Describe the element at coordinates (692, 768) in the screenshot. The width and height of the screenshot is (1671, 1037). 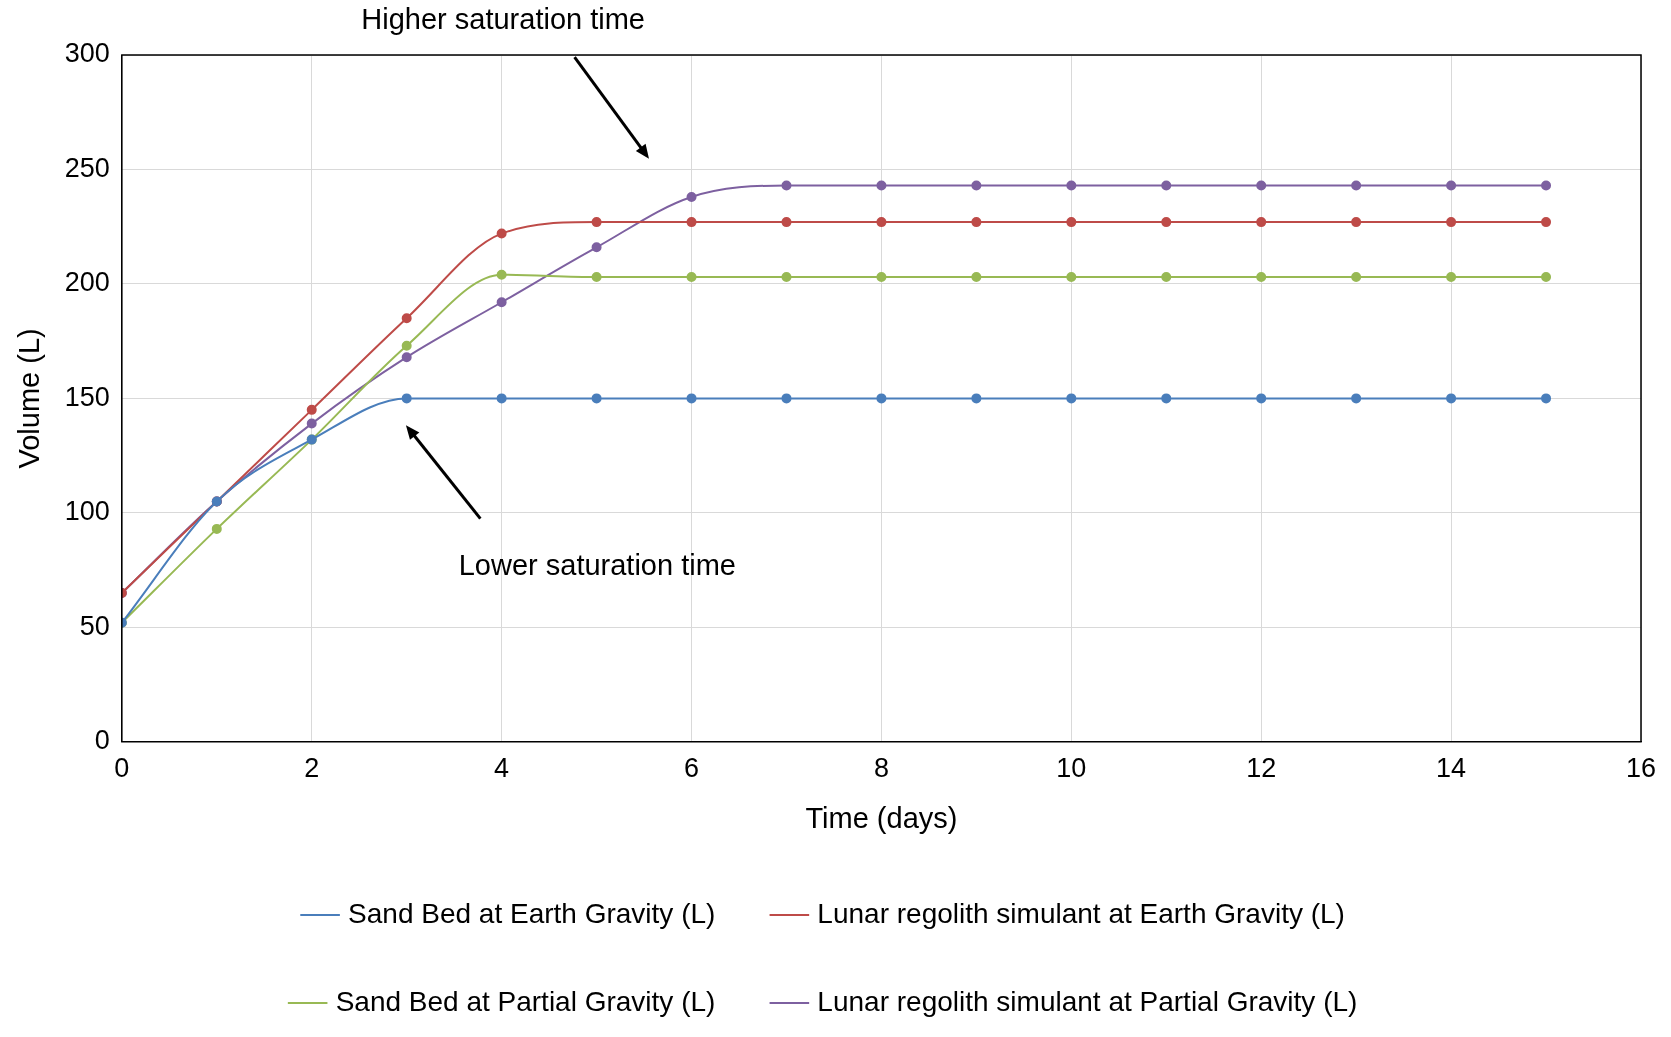
I see `x-tick-label: 6` at that location.